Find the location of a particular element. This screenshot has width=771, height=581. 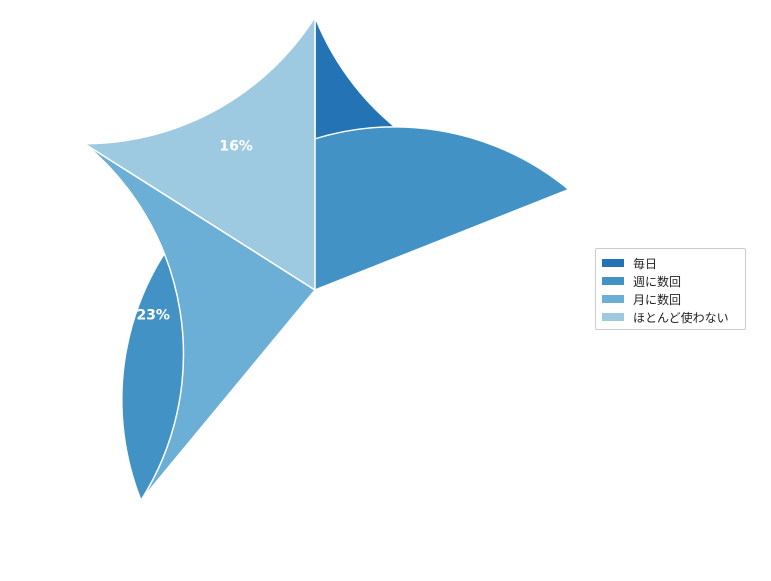

slice-label-several-times-month: 23% is located at coordinates (153, 316).